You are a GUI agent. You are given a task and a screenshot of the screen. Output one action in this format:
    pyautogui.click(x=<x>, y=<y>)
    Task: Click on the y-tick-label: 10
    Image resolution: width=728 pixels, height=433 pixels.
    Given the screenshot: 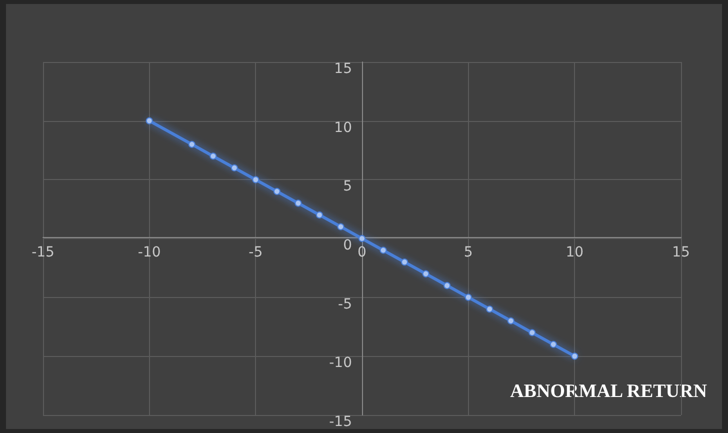 What is the action you would take?
    pyautogui.click(x=343, y=128)
    